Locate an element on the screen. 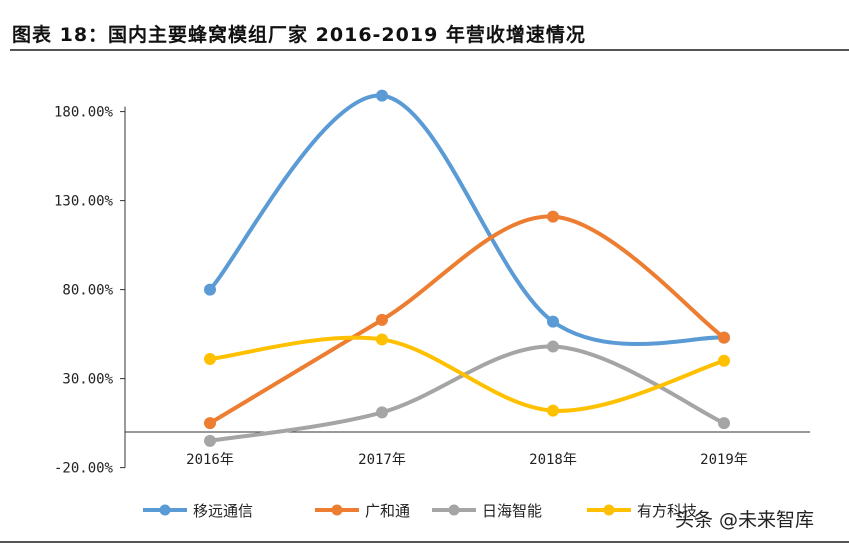 Image resolution: width=849 pixels, height=544 pixels. y-tick-label: 130.00% is located at coordinates (84, 202).